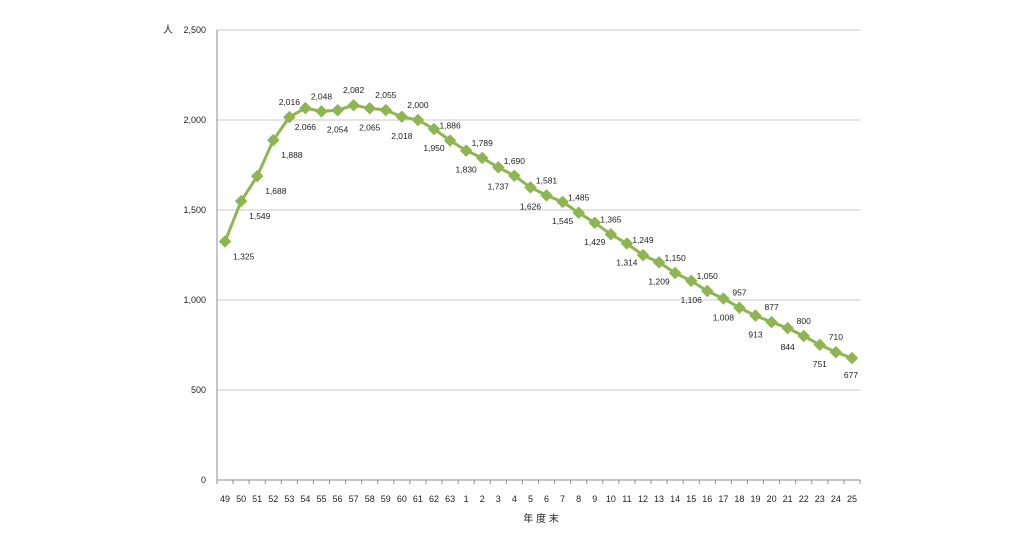  Describe the element at coordinates (370, 499) in the screenshot. I see `x-tick-label: 58` at that location.